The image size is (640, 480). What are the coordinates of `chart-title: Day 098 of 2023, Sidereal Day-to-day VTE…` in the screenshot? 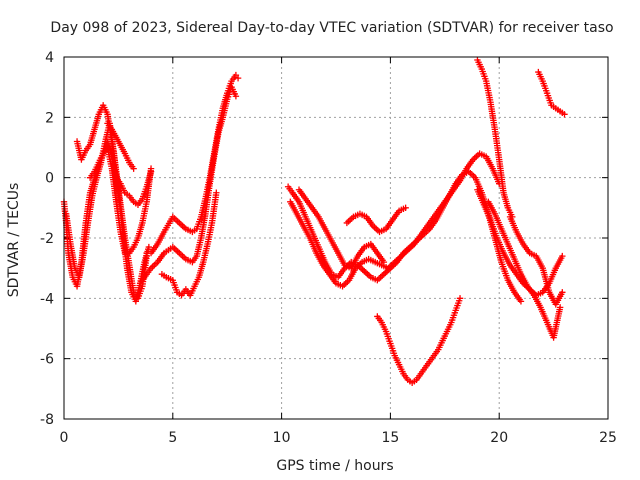 It's located at (331, 28).